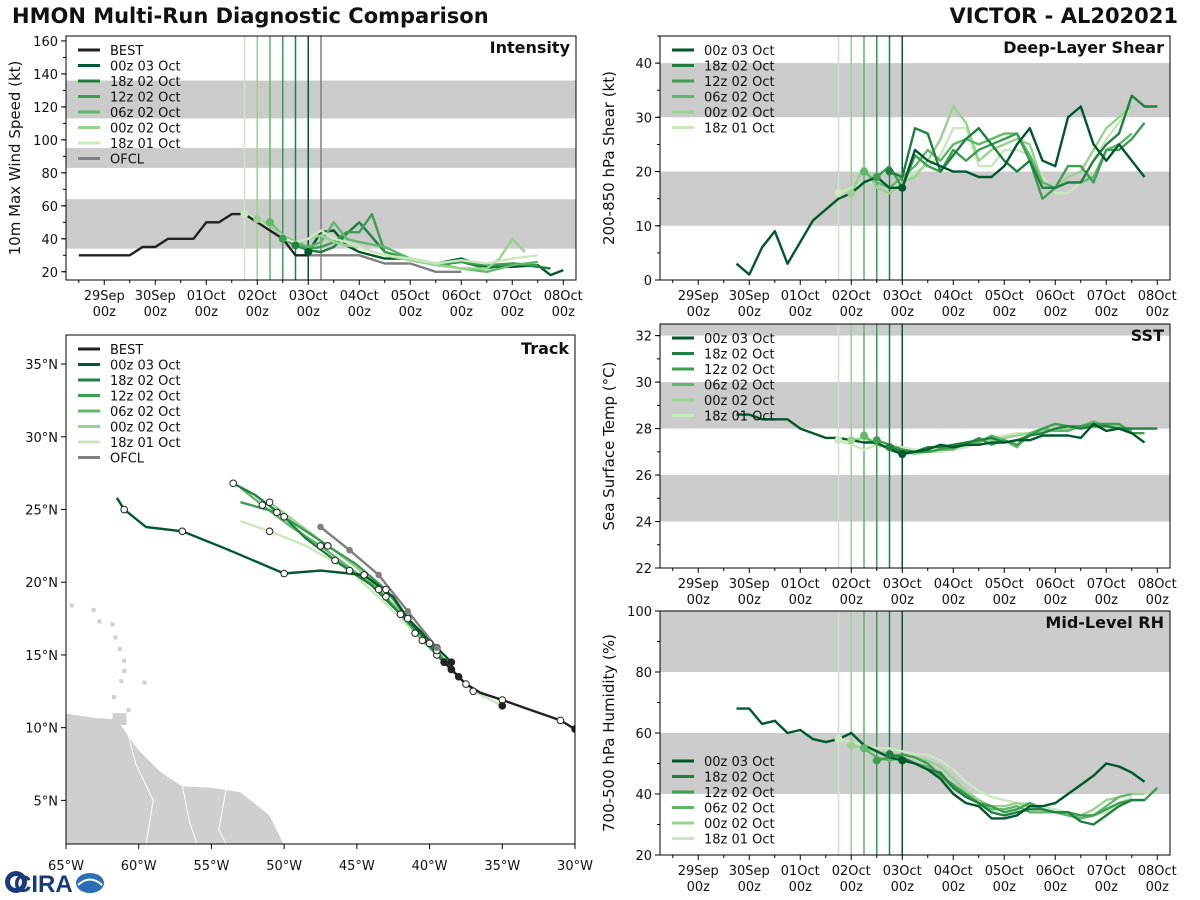 This screenshot has height=900, width=1200. What do you see at coordinates (1063, 16) in the screenshot?
I see `storm-name: VICTOR - AL202021` at bounding box center [1063, 16].